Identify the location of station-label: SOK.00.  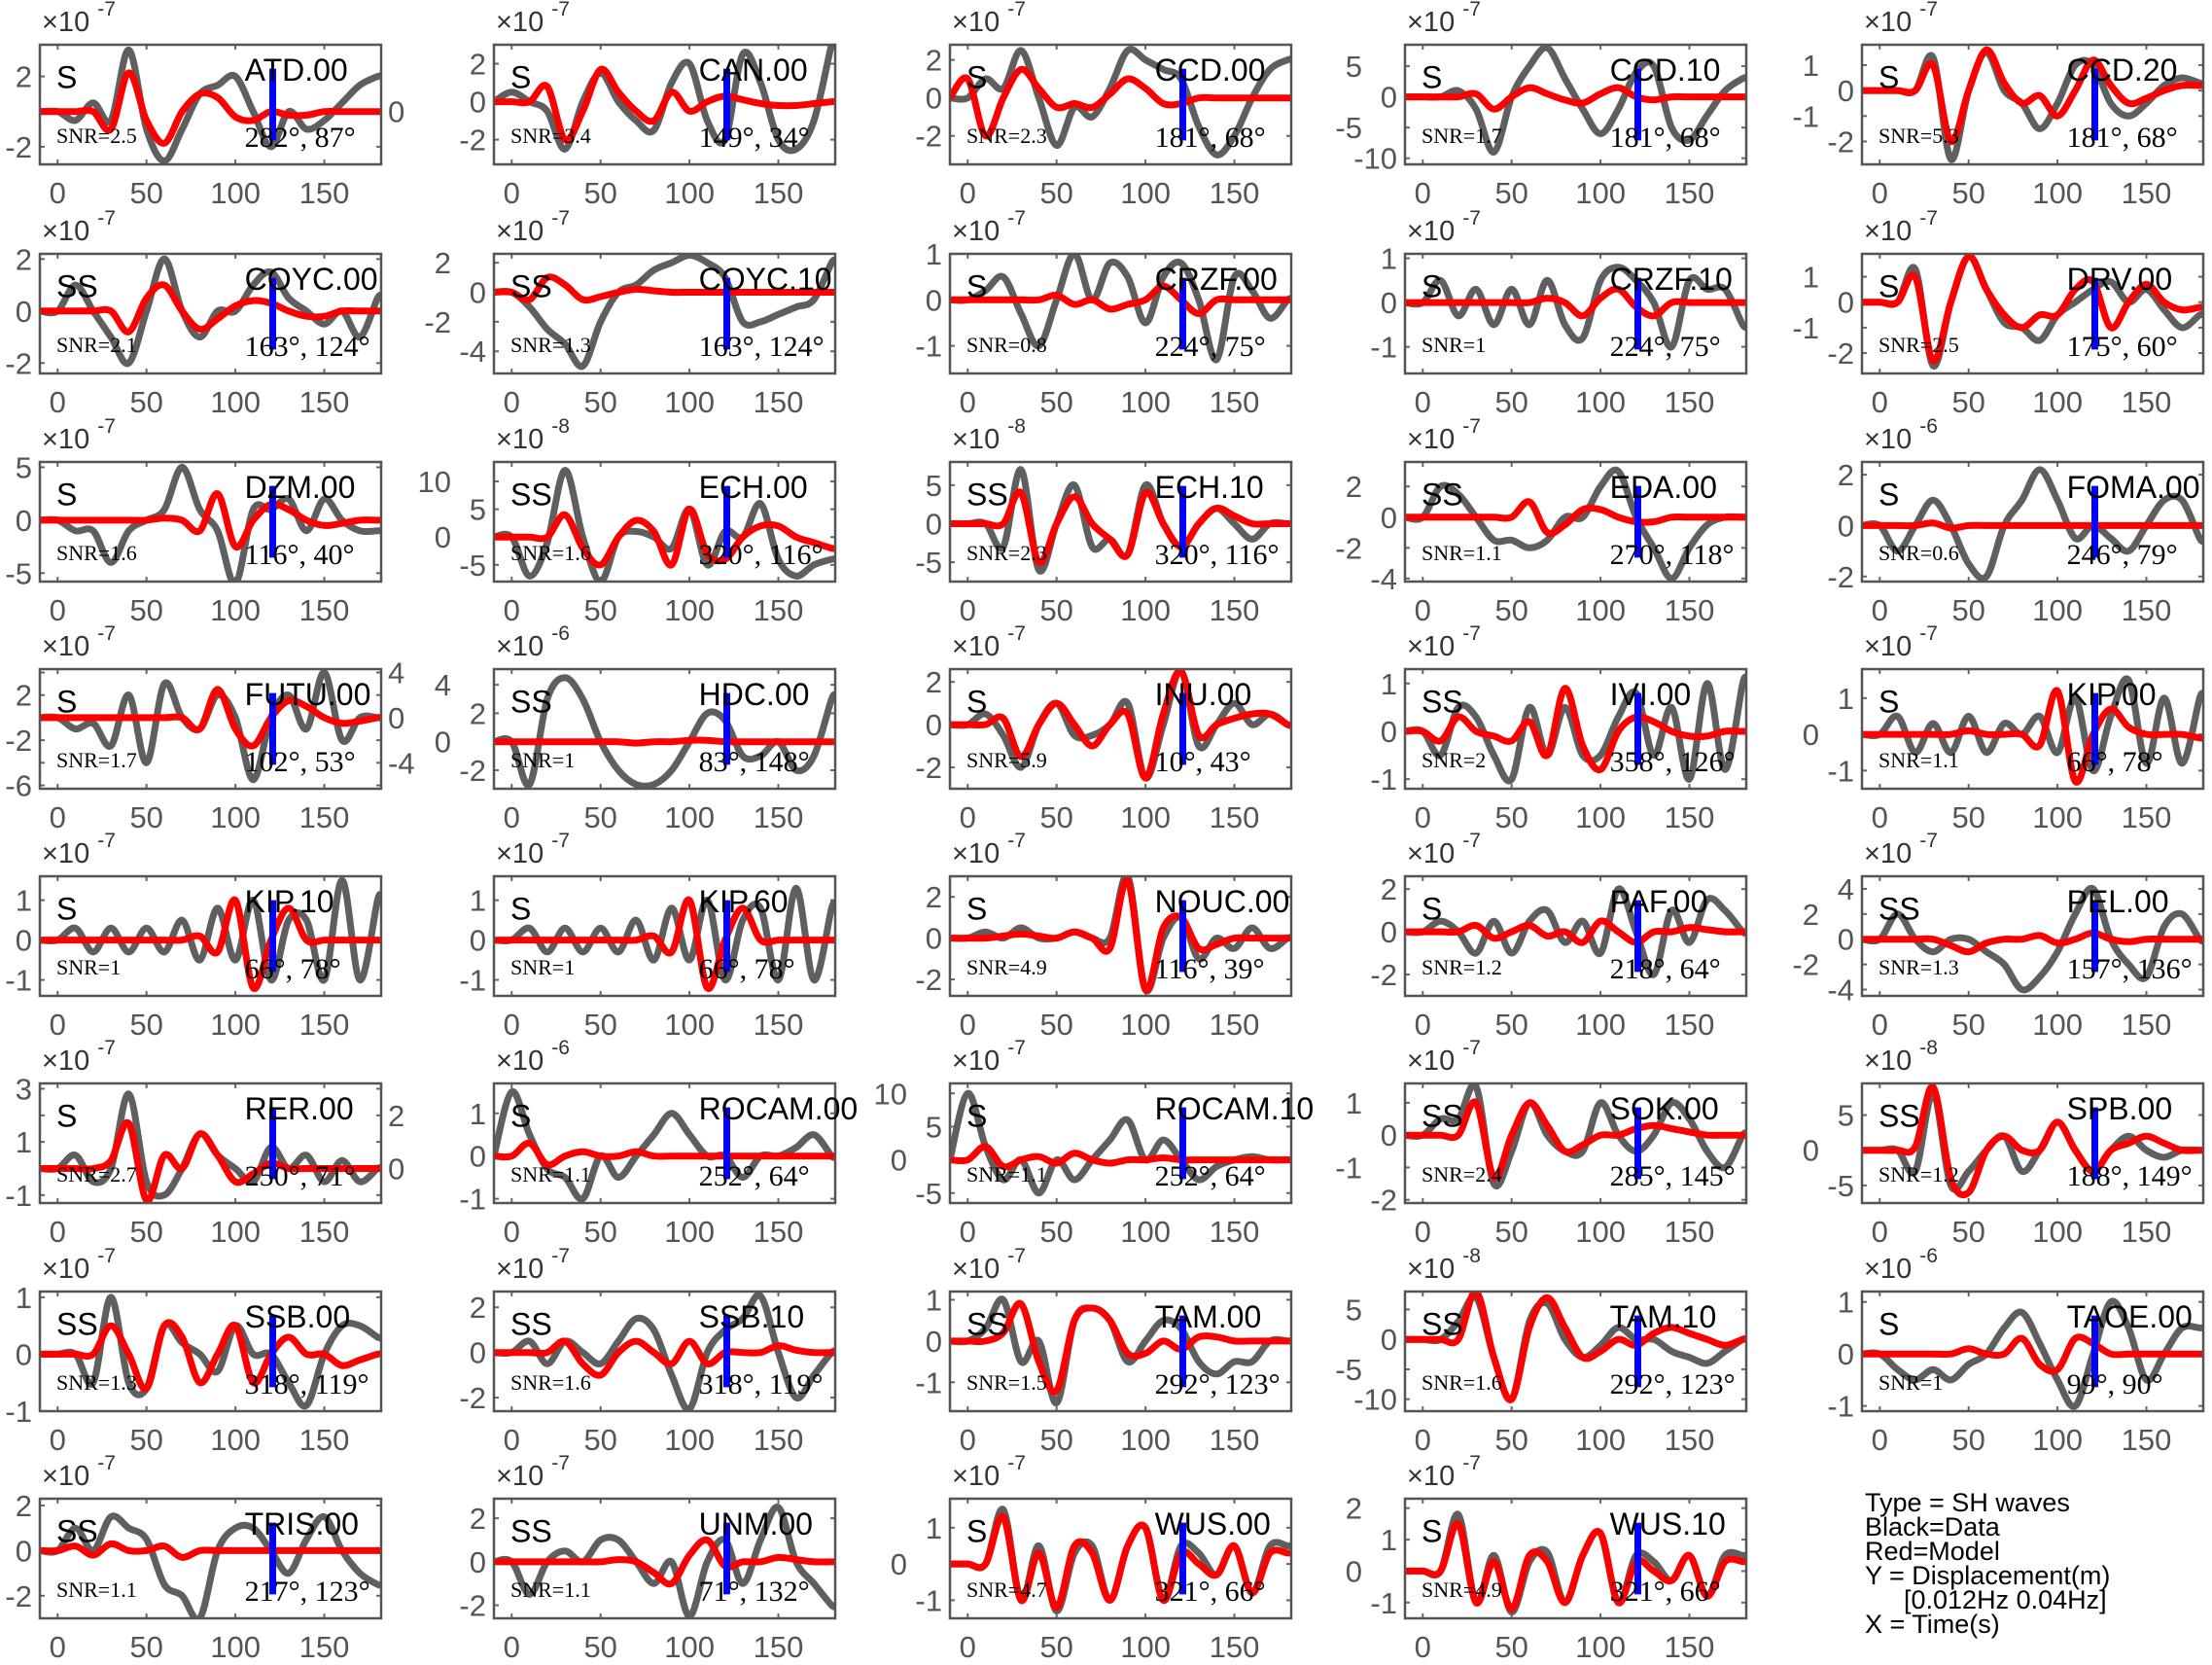
(1664, 1108).